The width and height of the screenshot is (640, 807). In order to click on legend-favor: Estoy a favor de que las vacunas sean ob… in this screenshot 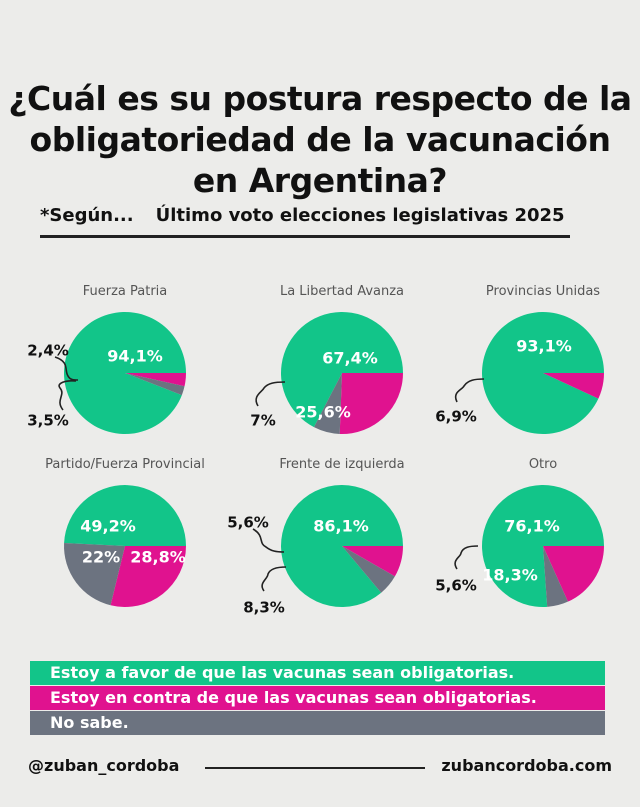, I will do `click(317, 673)`.